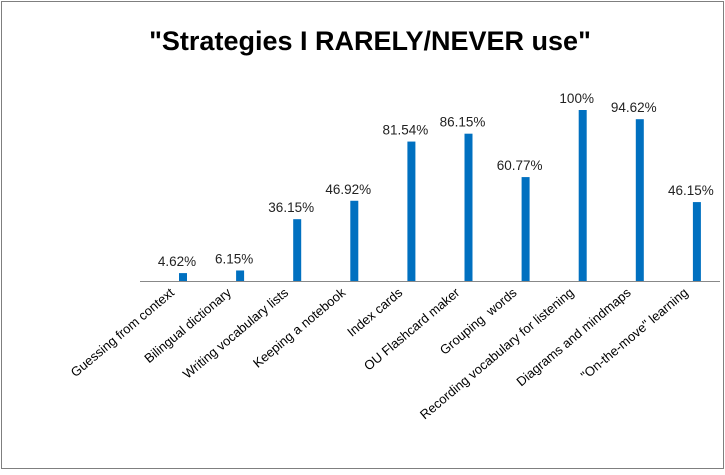 The image size is (725, 475). I want to click on data-label: 60.77%, so click(520, 165).